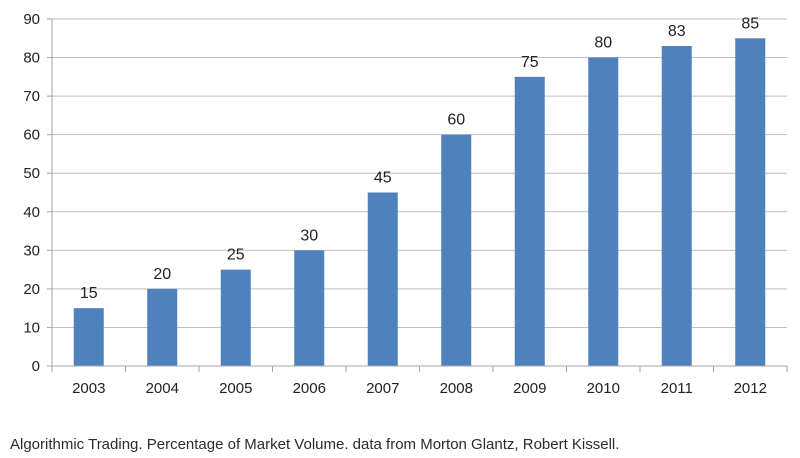  Describe the element at coordinates (309, 308) in the screenshot. I see `bar-2006` at that location.